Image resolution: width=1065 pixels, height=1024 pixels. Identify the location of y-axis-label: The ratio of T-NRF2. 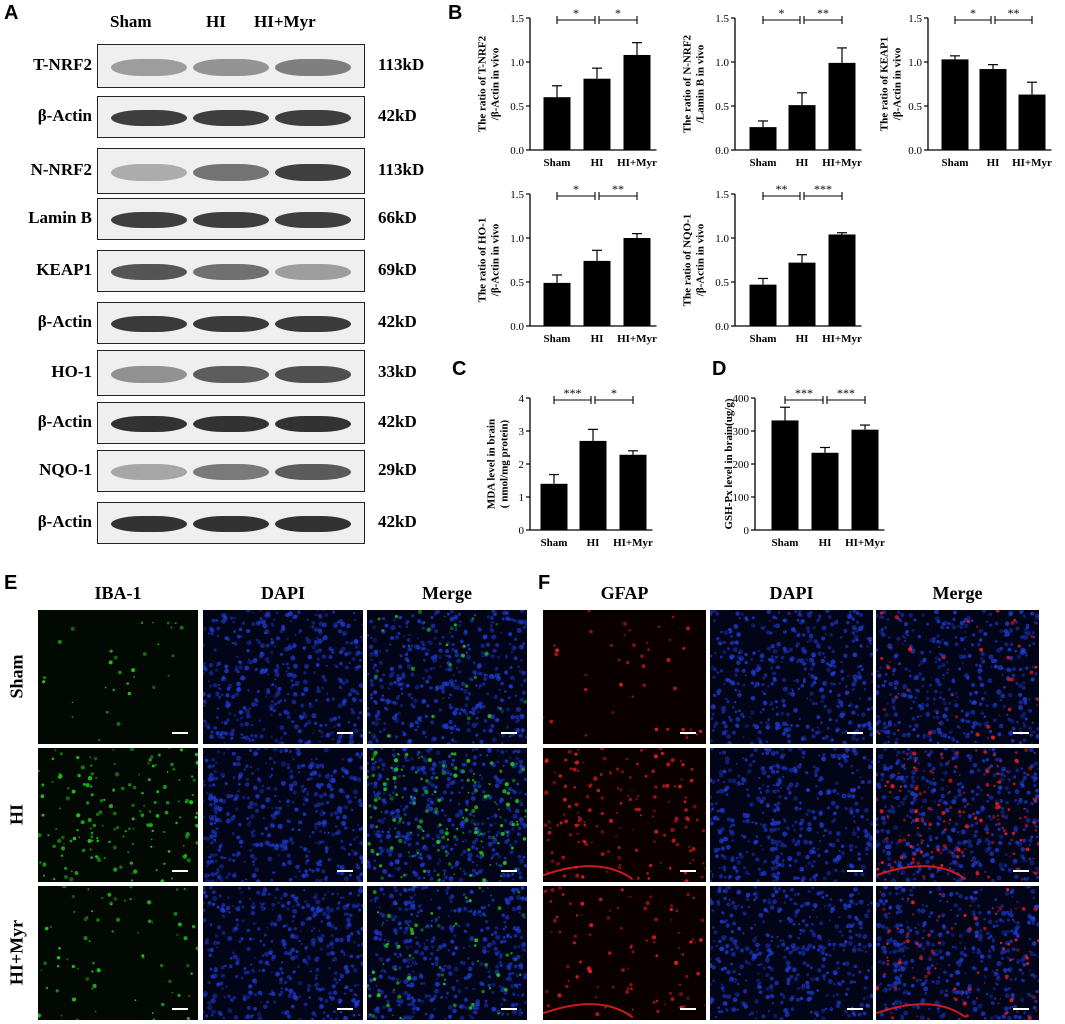
(483, 83).